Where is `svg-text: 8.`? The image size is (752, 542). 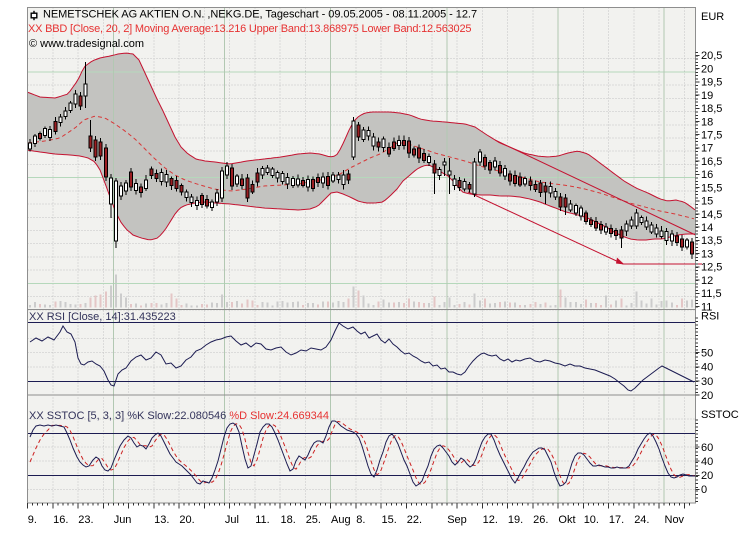
svg-text: 8. is located at coordinates (360, 520).